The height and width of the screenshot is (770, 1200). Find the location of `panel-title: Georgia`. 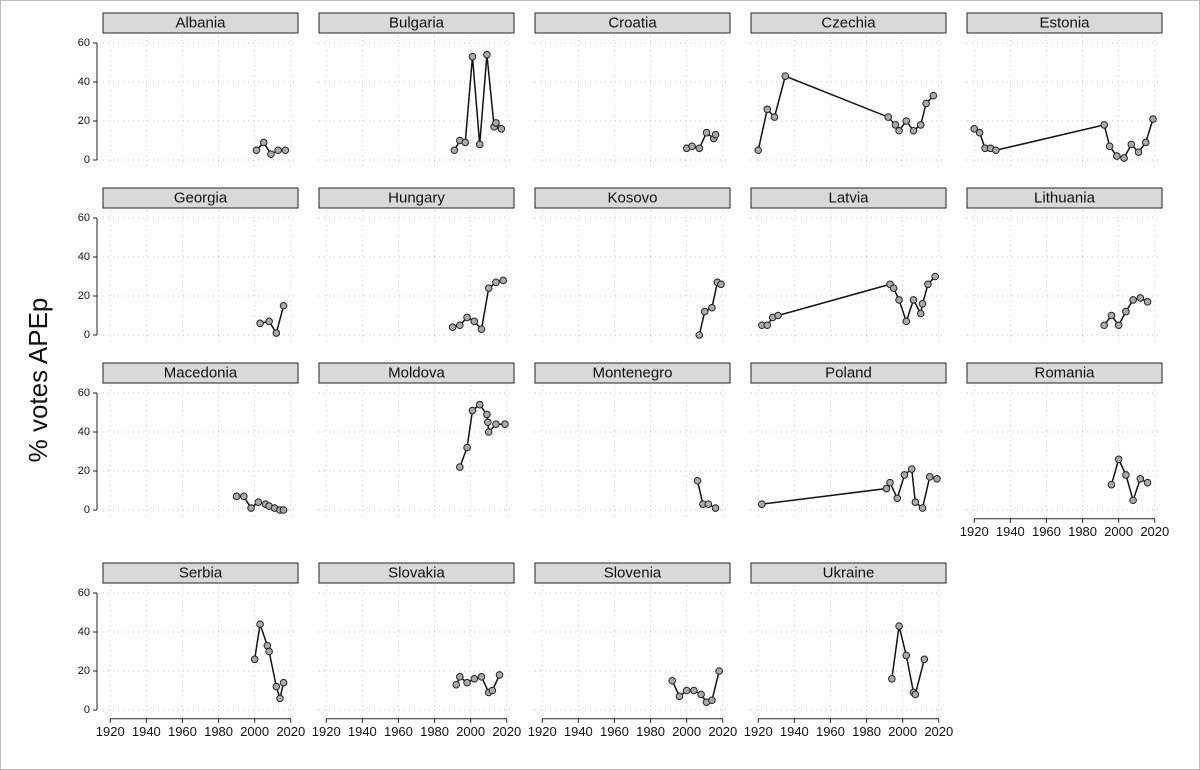

panel-title: Georgia is located at coordinates (201, 197).